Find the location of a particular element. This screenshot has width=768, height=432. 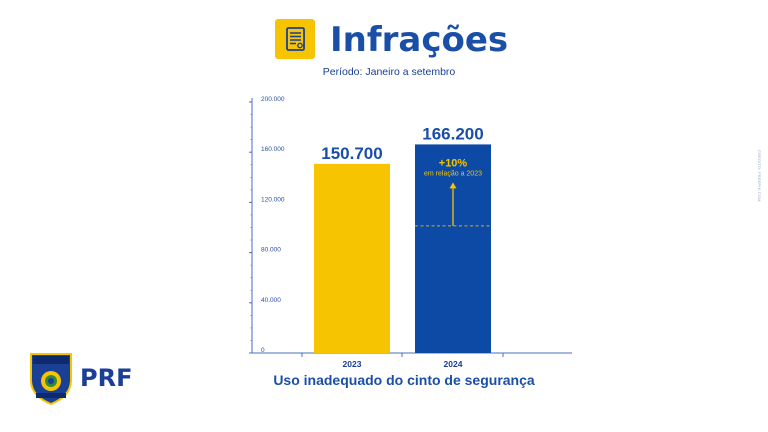

prf-badge-logo is located at coordinates (51, 379).